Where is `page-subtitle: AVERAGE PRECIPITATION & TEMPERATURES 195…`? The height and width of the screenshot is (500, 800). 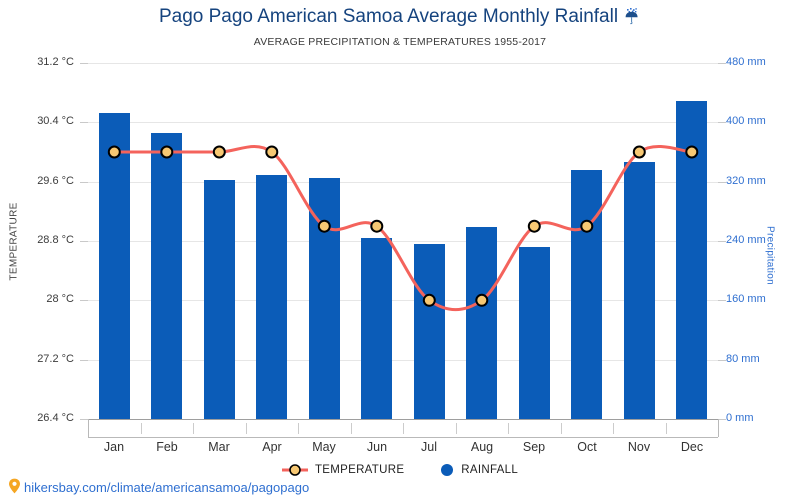
page-subtitle: AVERAGE PRECIPITATION & TEMPERATURES 195… is located at coordinates (400, 42).